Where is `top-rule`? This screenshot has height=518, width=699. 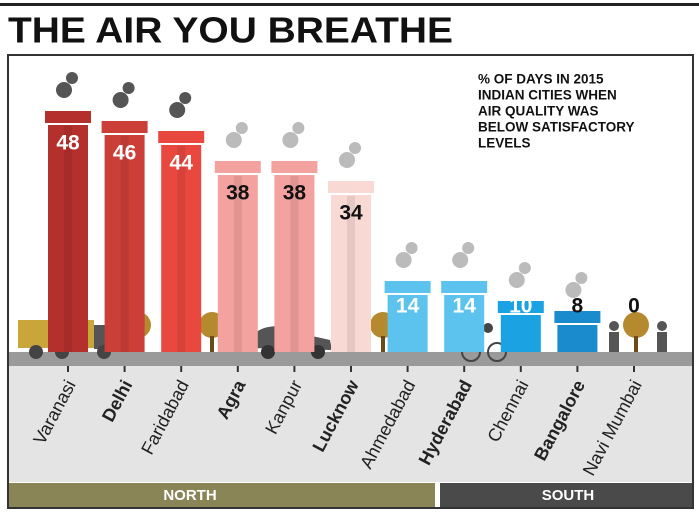
top-rule is located at coordinates (349, 4).